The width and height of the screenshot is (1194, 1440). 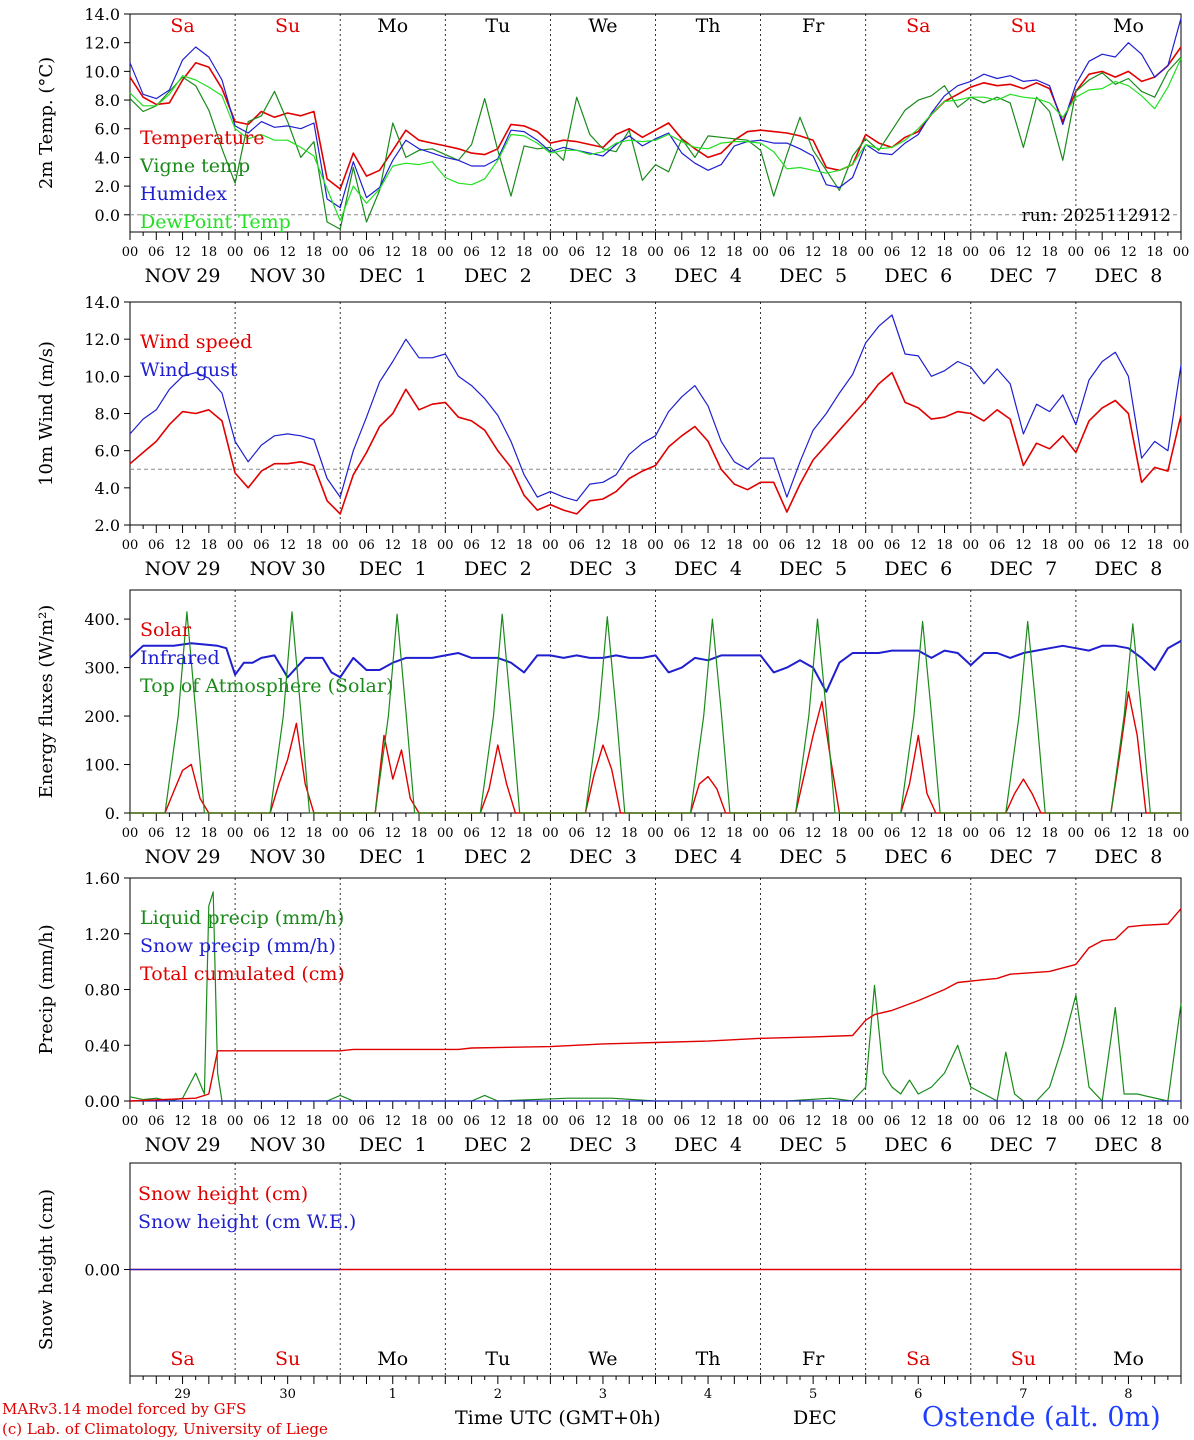 I want to click on legend-entry: Snow height (cm), so click(x=223, y=1194).